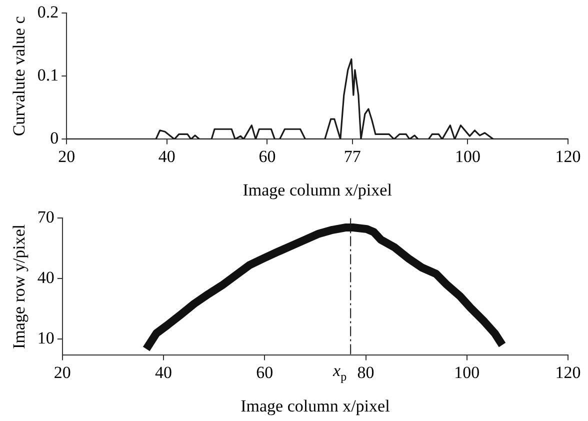  Describe the element at coordinates (19, 76) in the screenshot. I see `y-axis-title: Curvalute value c` at that location.